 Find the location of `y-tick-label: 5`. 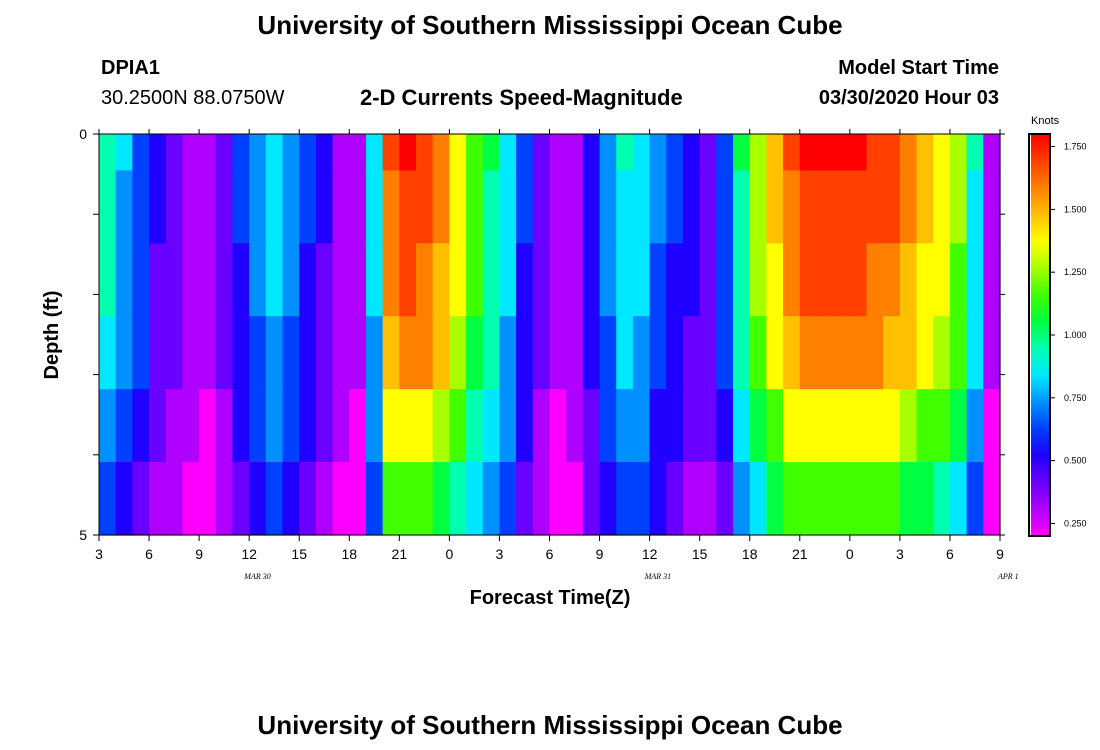

y-tick-label: 5 is located at coordinates (83, 535).